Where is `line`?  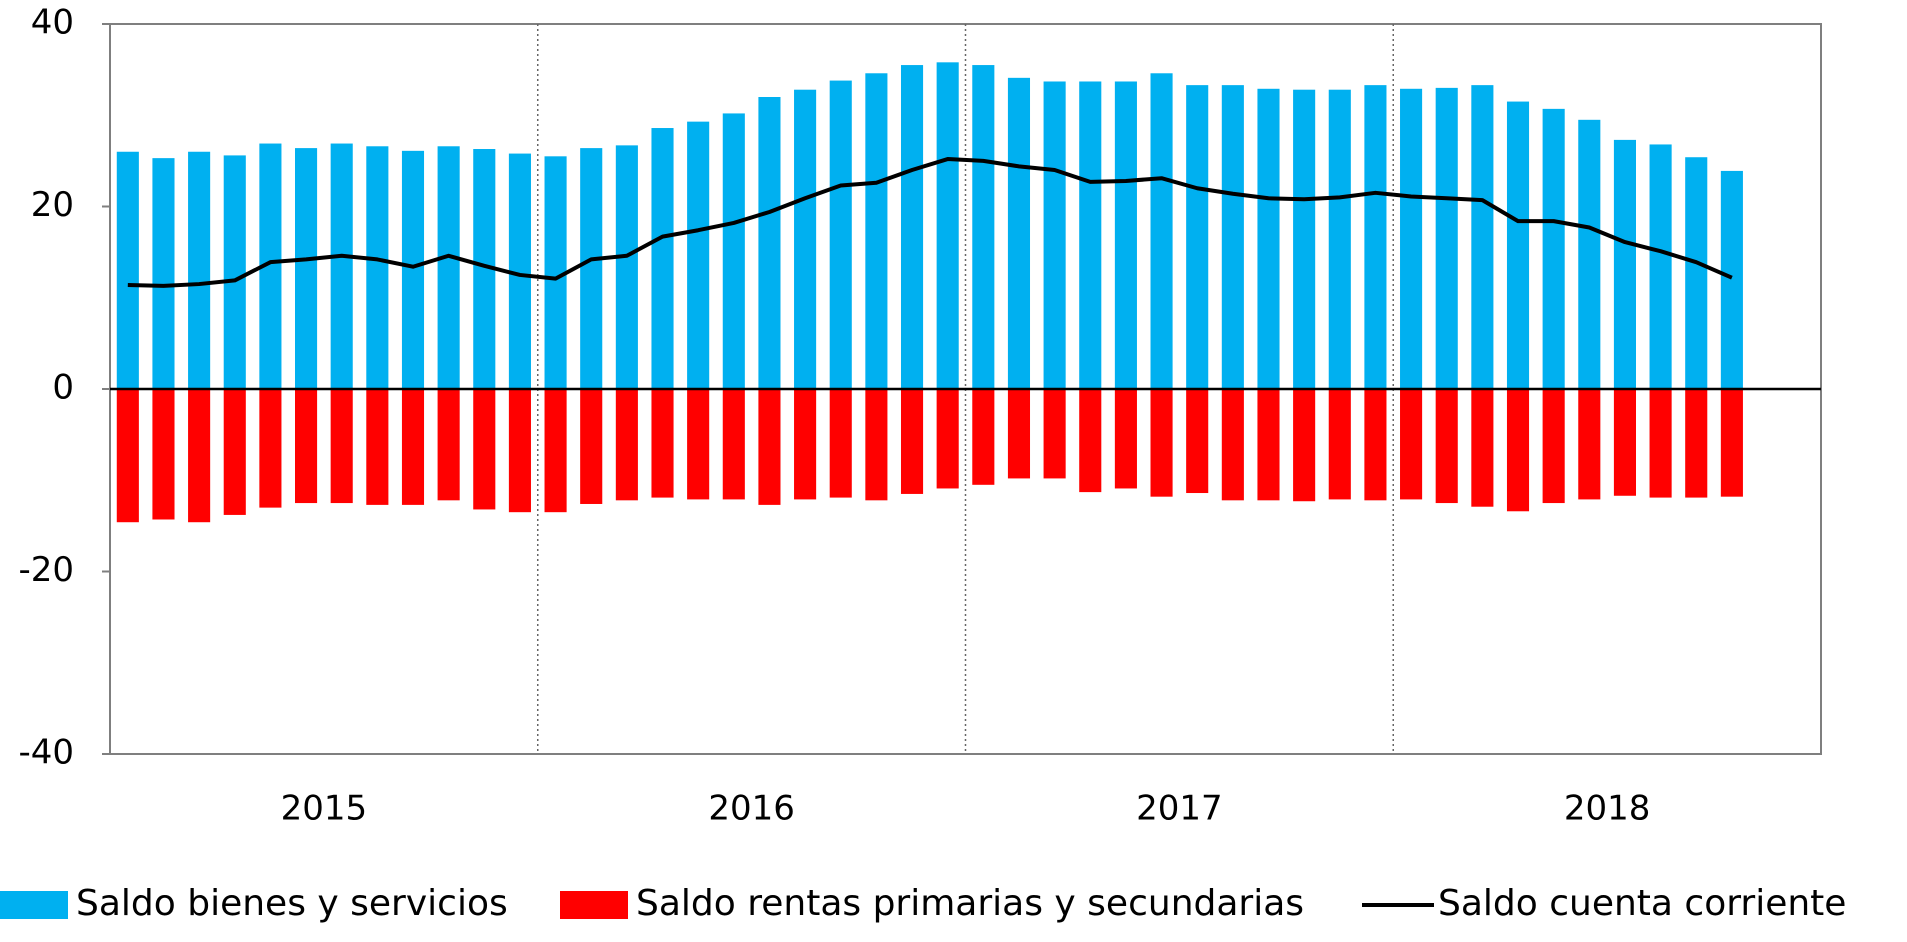
line is located at coordinates (930, 222).